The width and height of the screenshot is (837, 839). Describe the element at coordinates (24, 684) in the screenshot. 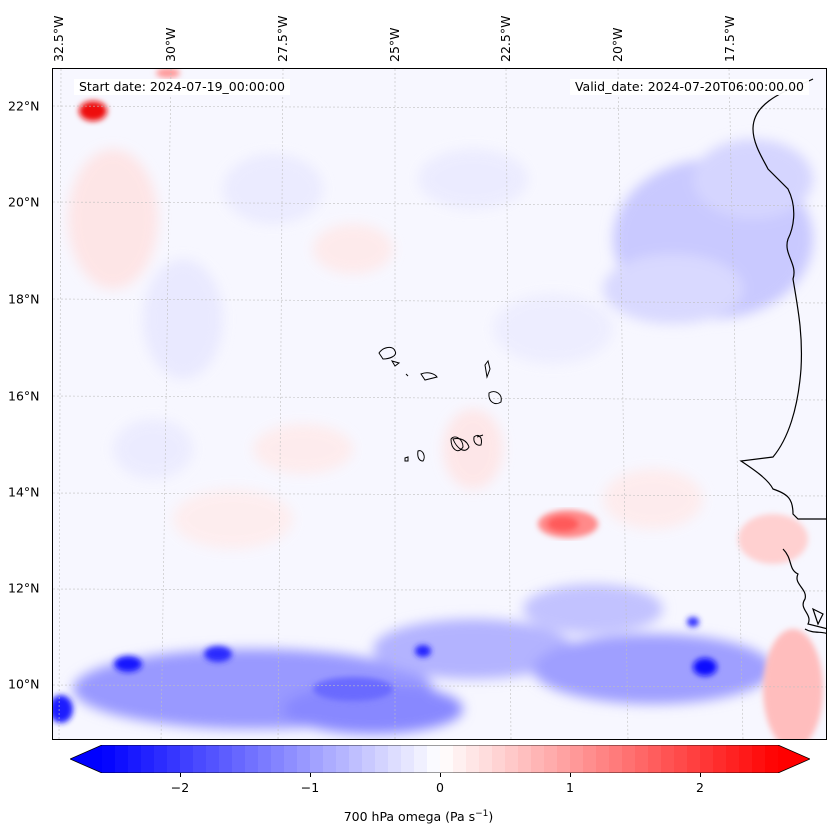

I see `lat-tick-label: 10°N` at that location.